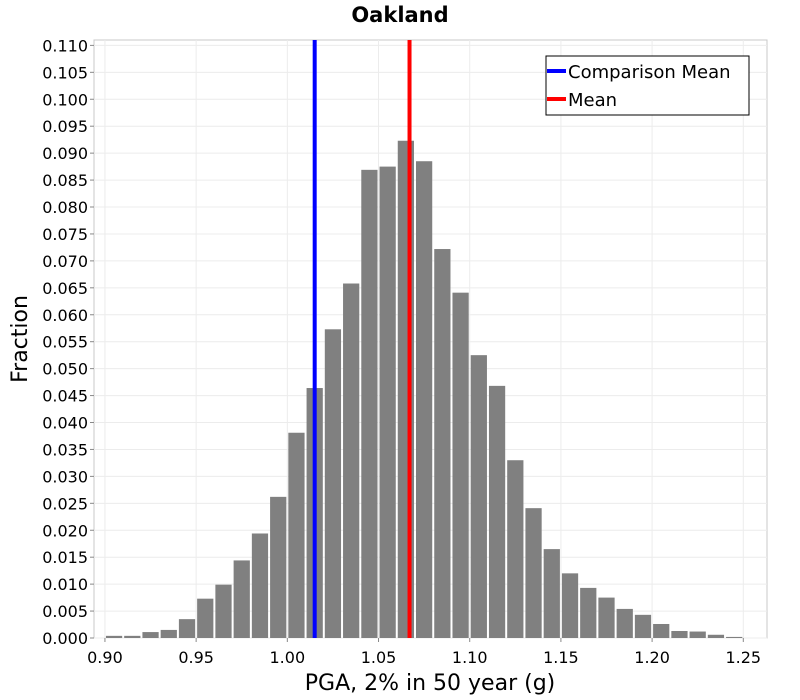  What do you see at coordinates (470, 657) in the screenshot?
I see `x-tick-label: 1.10` at bounding box center [470, 657].